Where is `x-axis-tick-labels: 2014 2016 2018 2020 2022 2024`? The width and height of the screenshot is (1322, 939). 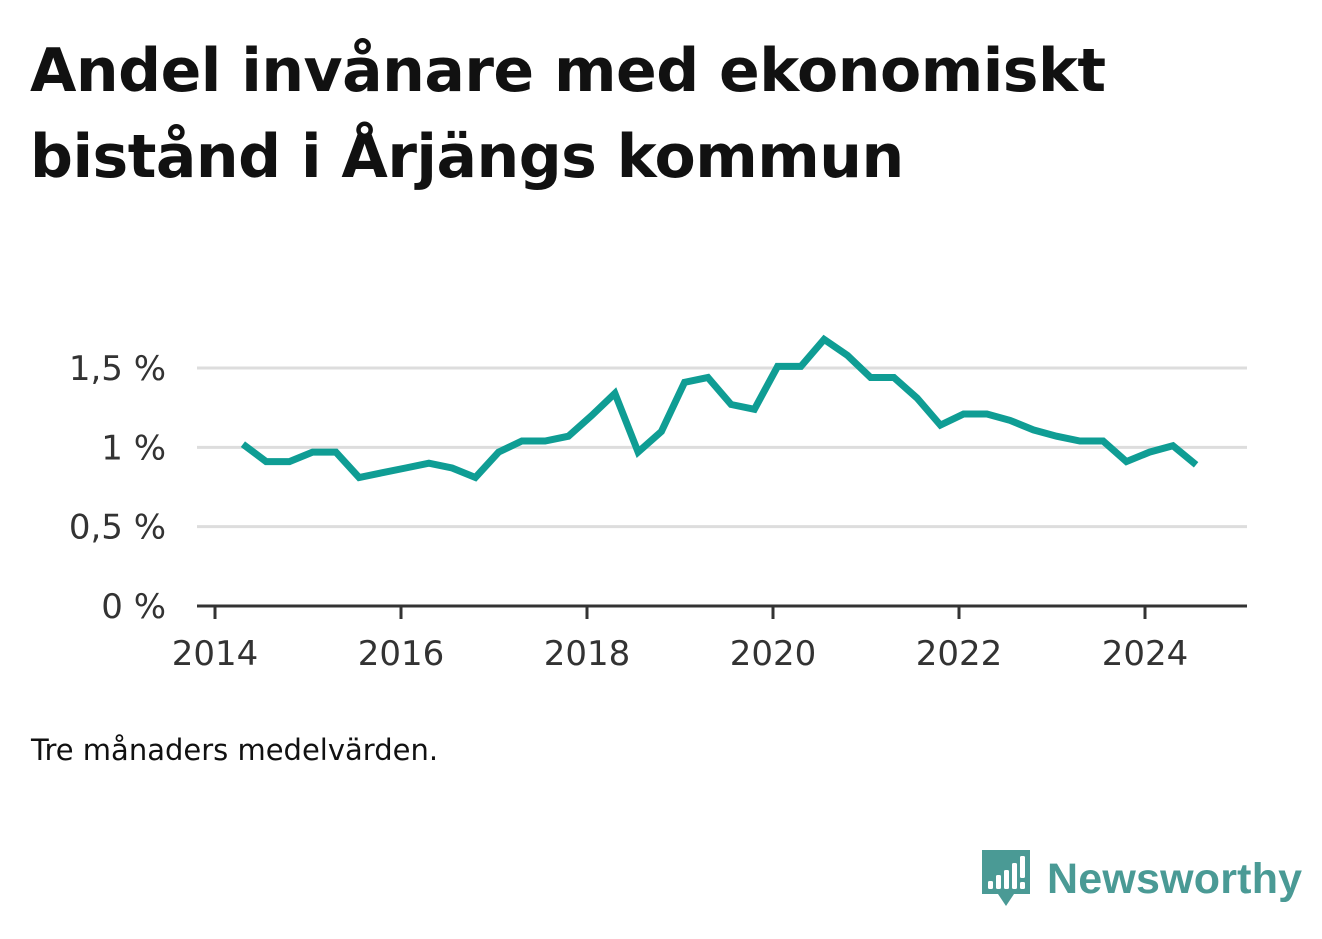 x-axis-tick-labels: 2014 2016 2018 2020 2022 2024 is located at coordinates (680, 654).